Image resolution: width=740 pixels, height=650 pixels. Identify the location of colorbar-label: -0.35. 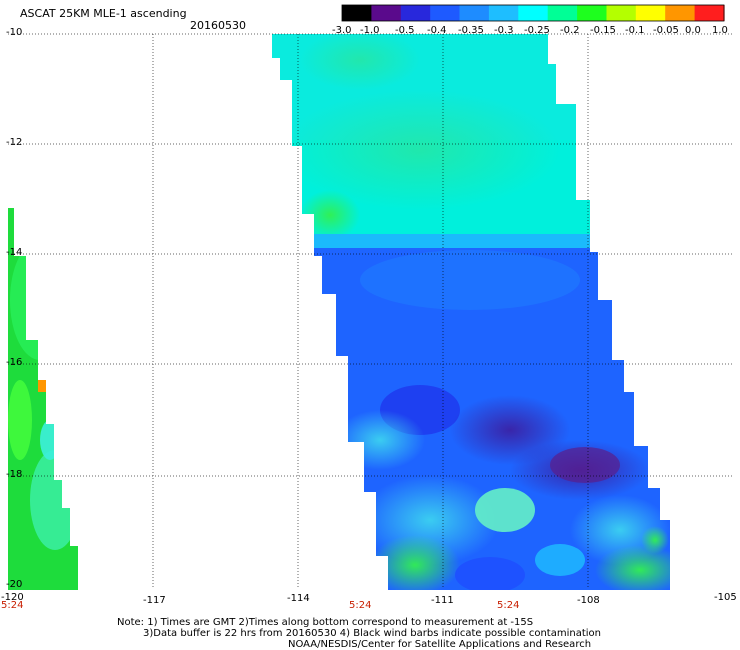
(471, 30).